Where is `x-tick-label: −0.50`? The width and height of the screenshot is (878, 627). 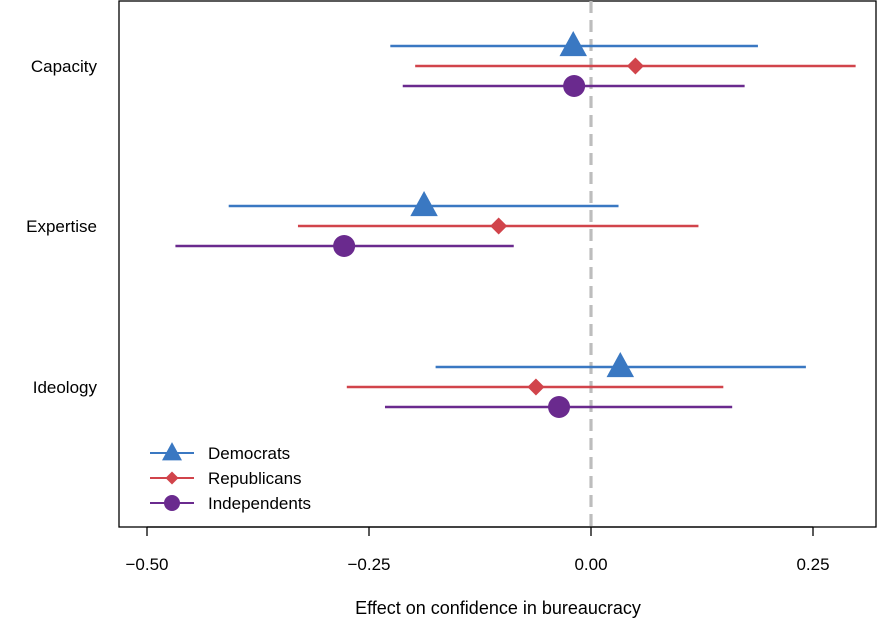
x-tick-label: −0.50 is located at coordinates (146, 564).